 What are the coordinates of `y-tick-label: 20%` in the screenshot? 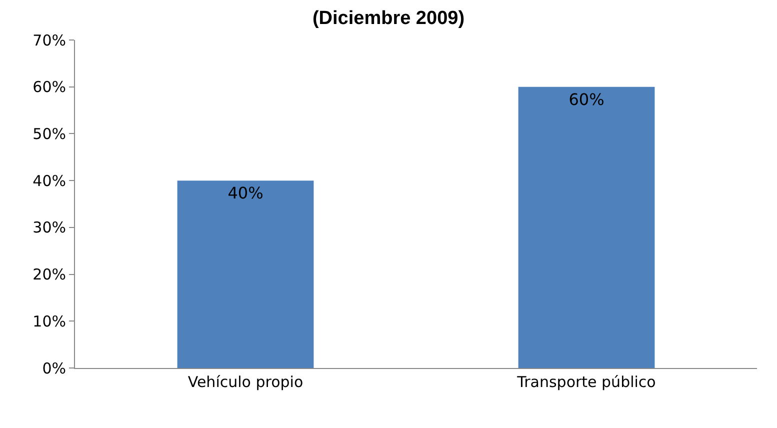 It's located at (49, 275).